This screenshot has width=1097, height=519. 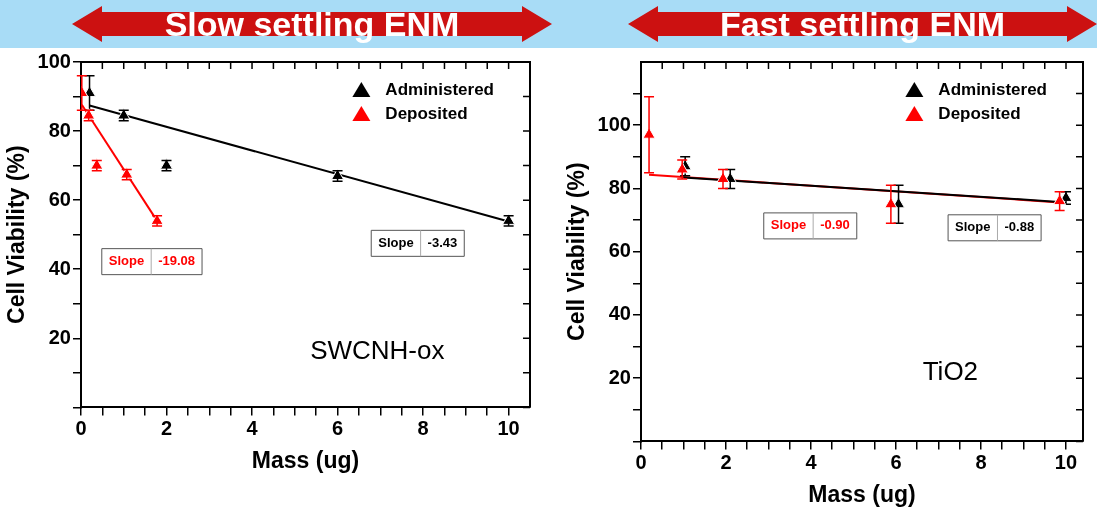 What do you see at coordinates (810, 225) in the screenshot?
I see `annotation: Slope -0.90` at bounding box center [810, 225].